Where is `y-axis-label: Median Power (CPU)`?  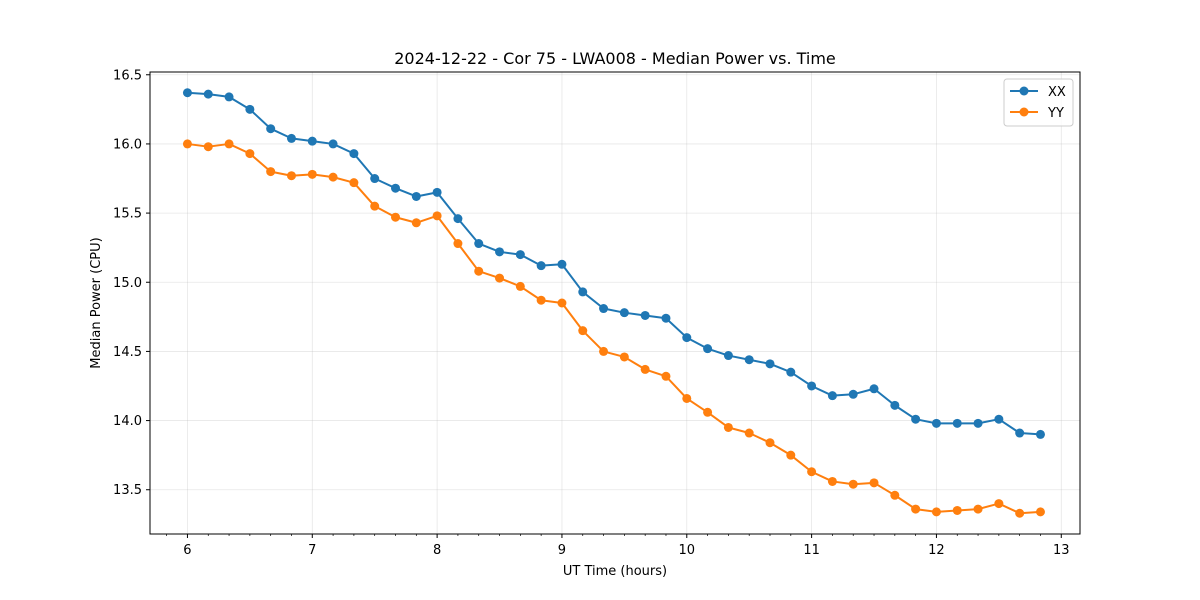
y-axis-label: Median Power (CPU) is located at coordinates (96, 302).